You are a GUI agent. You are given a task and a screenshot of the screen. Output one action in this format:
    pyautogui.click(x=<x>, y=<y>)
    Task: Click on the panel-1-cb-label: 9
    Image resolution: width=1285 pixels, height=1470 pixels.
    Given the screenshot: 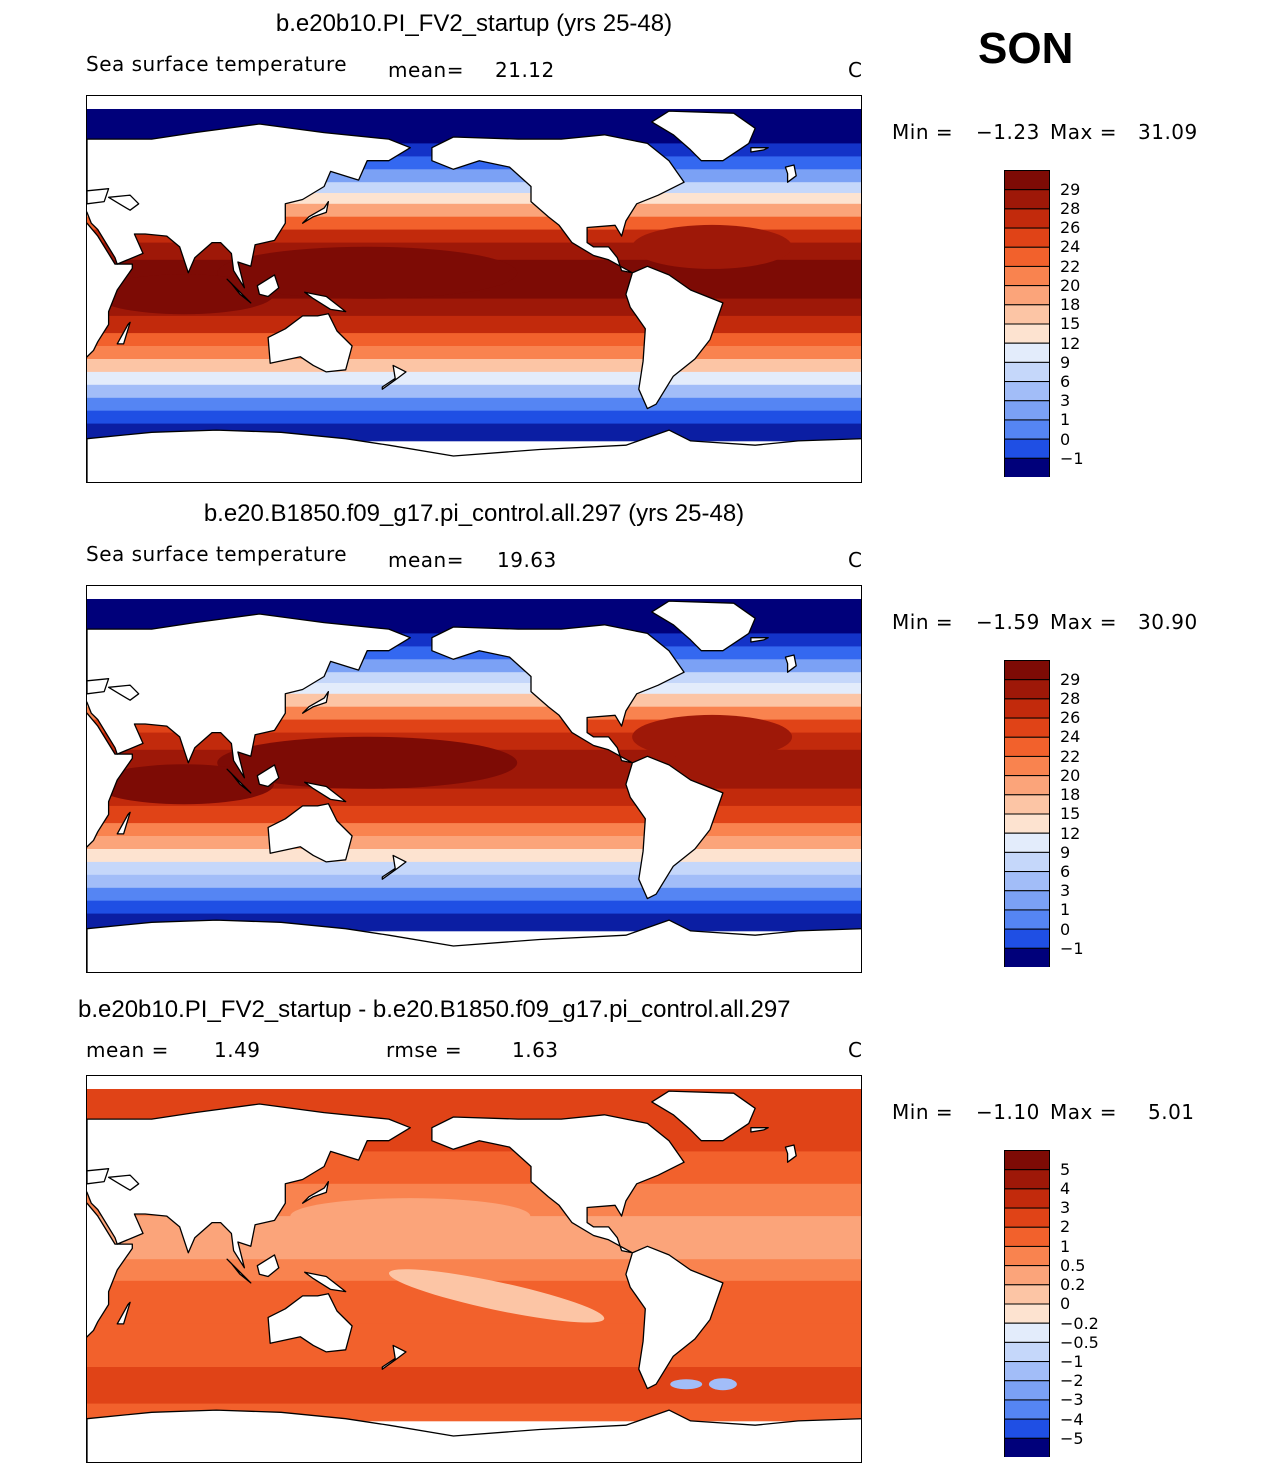 What is the action you would take?
    pyautogui.click(x=1065, y=362)
    